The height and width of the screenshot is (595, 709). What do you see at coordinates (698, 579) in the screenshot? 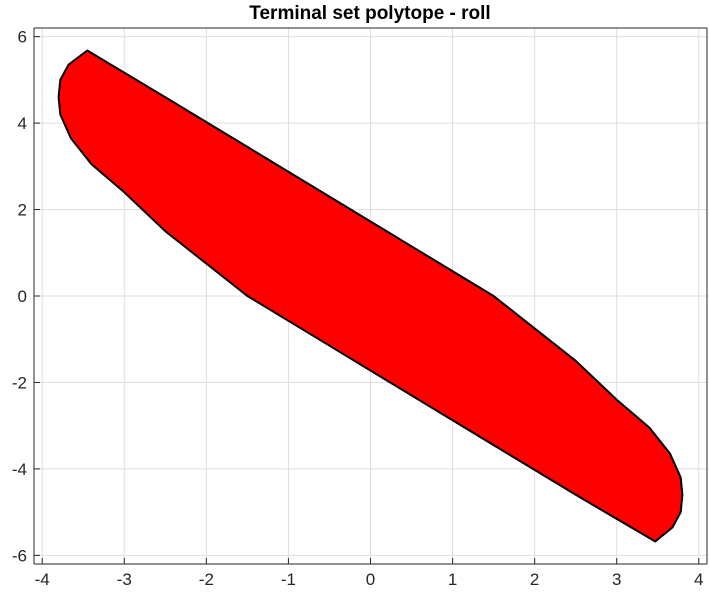
I see `x-tick-label: 4` at bounding box center [698, 579].